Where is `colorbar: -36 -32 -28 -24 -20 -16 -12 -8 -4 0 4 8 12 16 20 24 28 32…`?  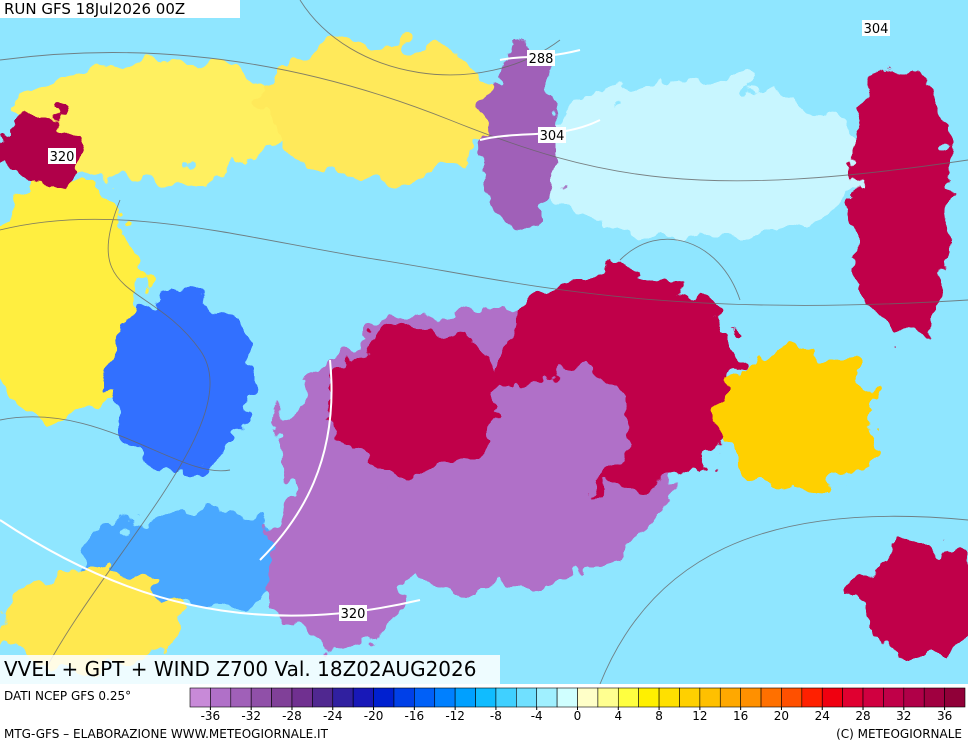 colorbar: -36 -32 -28 -24 -20 -16 -12 -8 -4 0 4 8 12 16 20 24 28 32… is located at coordinates (577, 705).